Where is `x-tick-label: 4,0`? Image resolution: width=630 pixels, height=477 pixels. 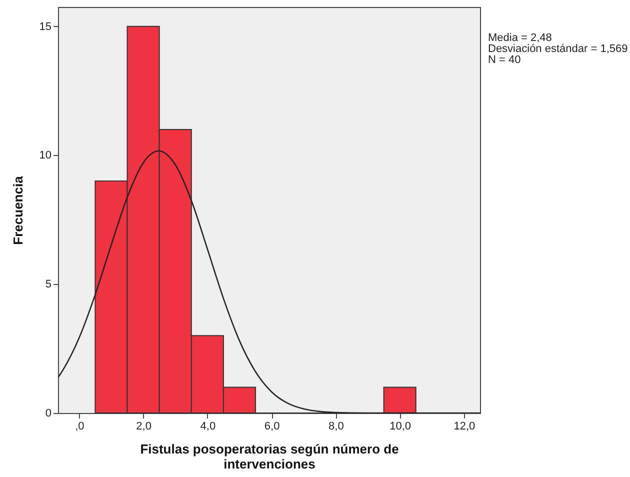
x-tick-label: 4,0 is located at coordinates (208, 426).